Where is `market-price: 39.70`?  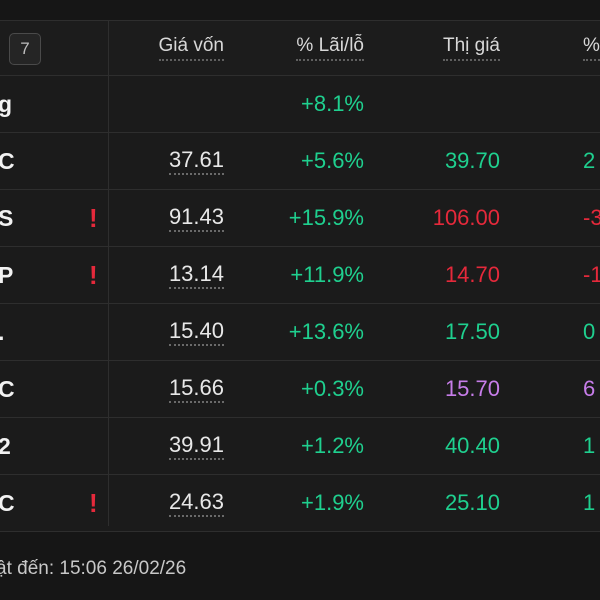
market-price: 39.70 is located at coordinates (472, 160).